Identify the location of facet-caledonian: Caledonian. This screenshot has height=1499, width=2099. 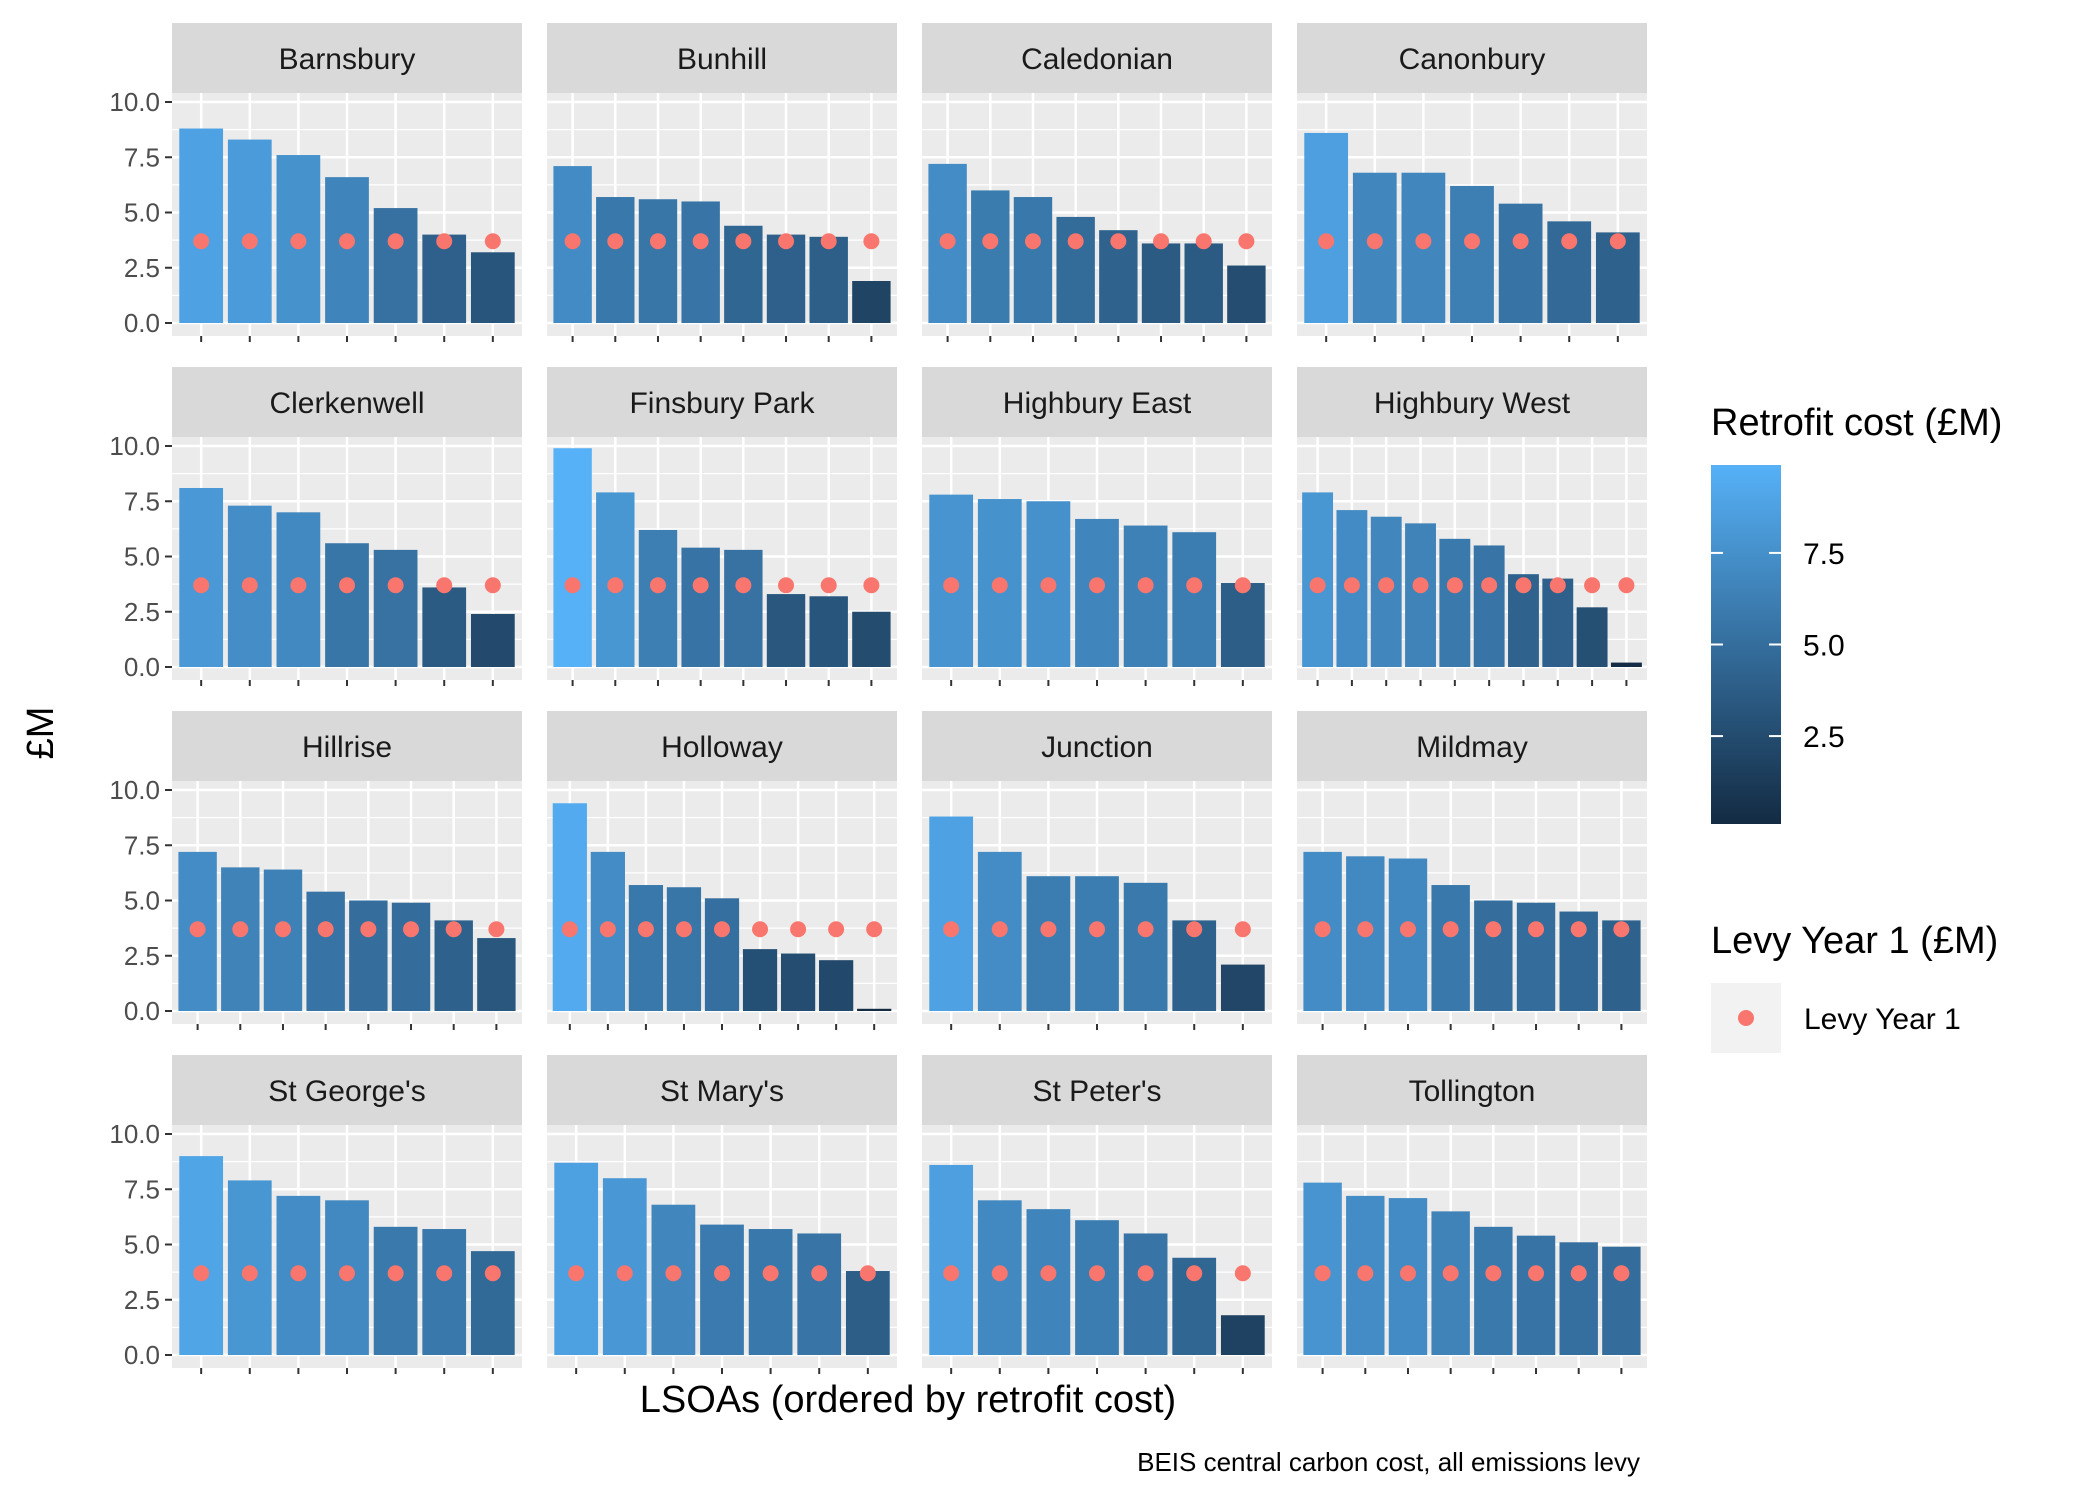
(1097, 182).